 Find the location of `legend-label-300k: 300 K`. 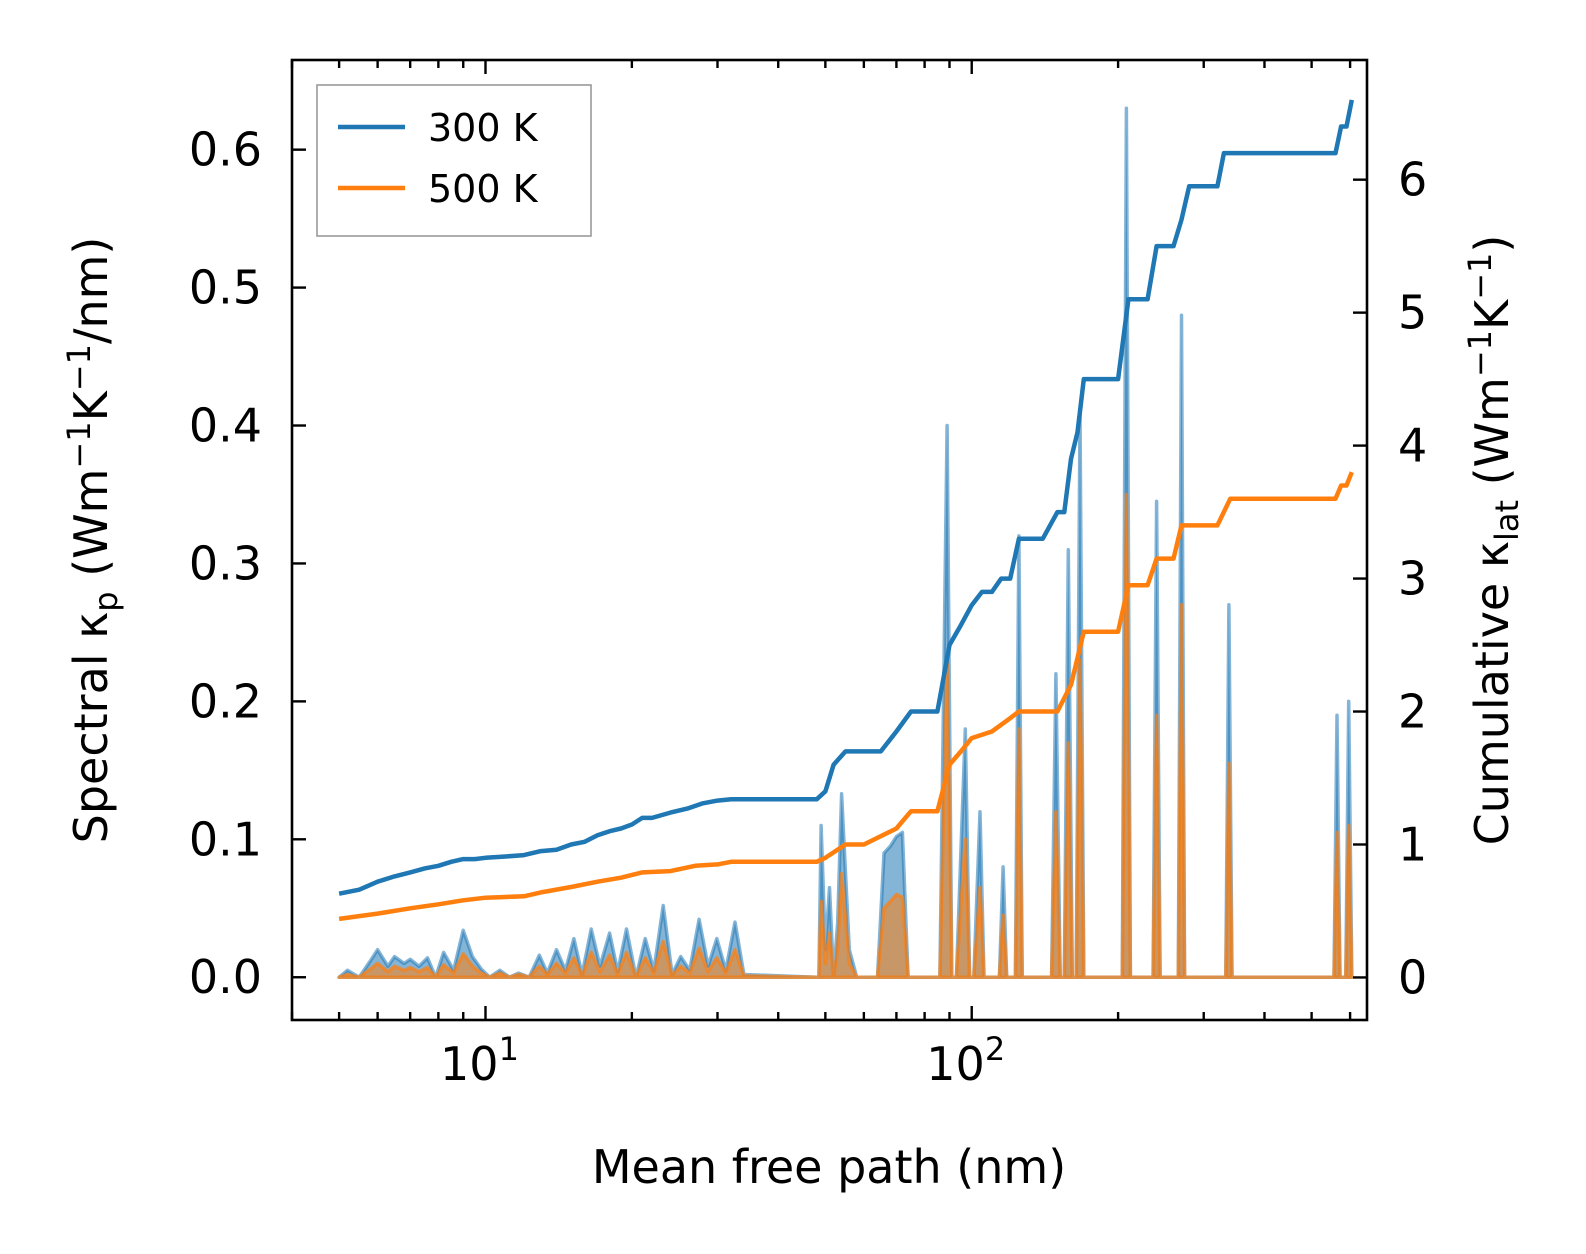

legend-label-300k: 300 K is located at coordinates (483, 128).